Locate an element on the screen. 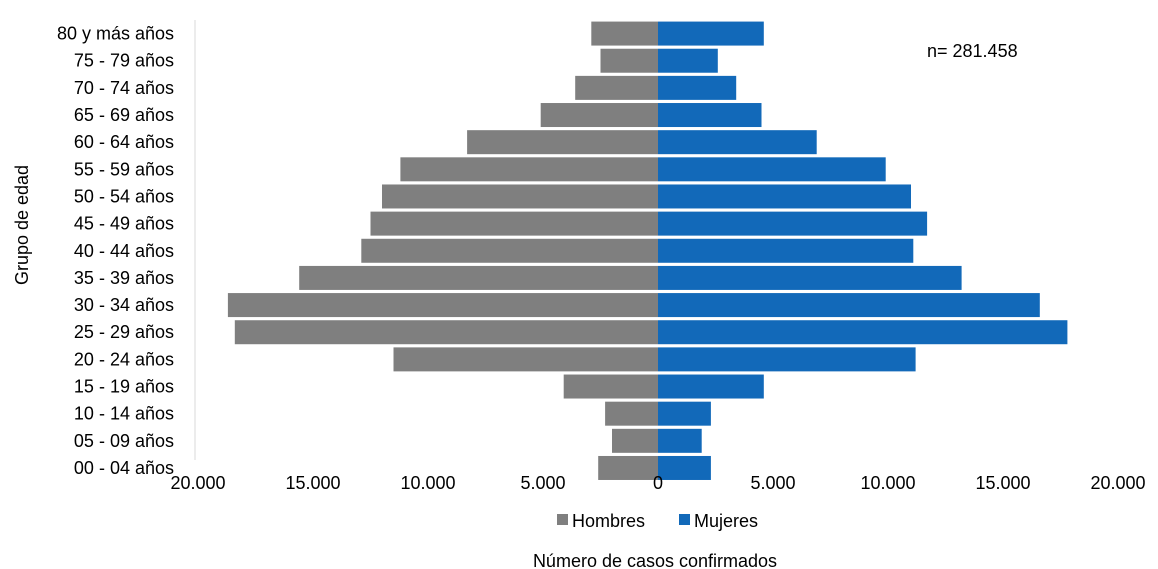 The image size is (1158, 569). x-tick-8: 20.000 is located at coordinates (1117, 483).